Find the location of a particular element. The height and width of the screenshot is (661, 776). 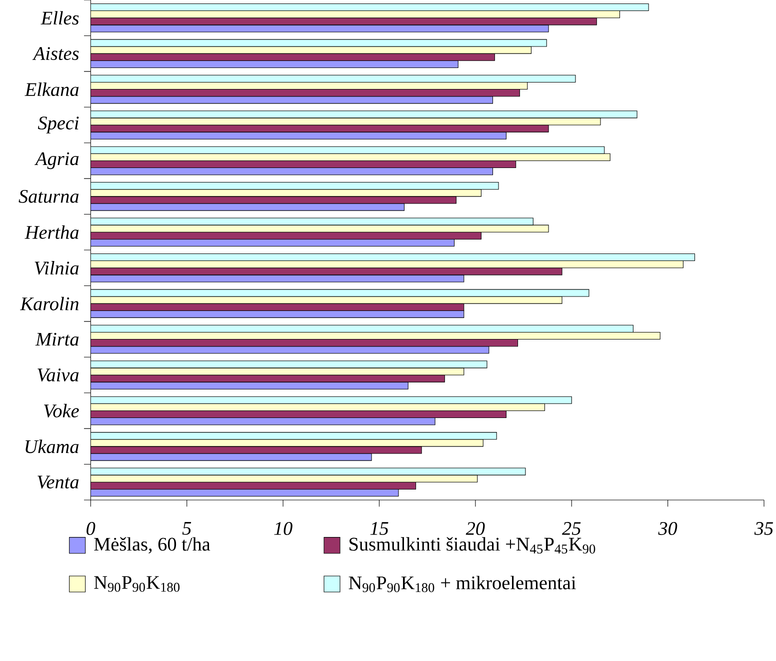

x-tick-label: 0 is located at coordinates (91, 528).